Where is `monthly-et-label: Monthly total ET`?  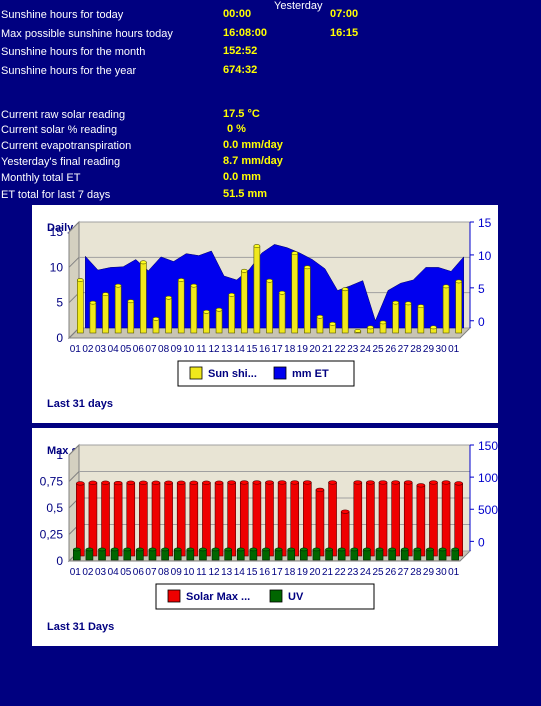 monthly-et-label: Monthly total ET is located at coordinates (41, 178).